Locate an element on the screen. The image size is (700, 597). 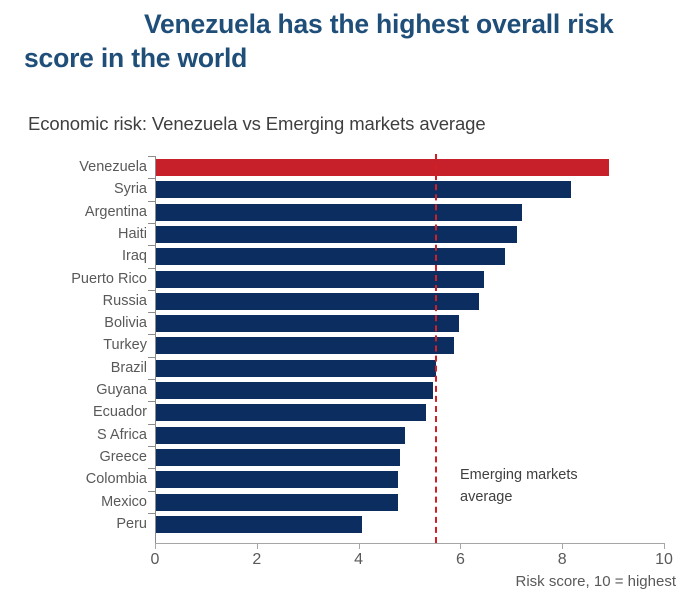
category-label: Venezuela is located at coordinates (113, 167).